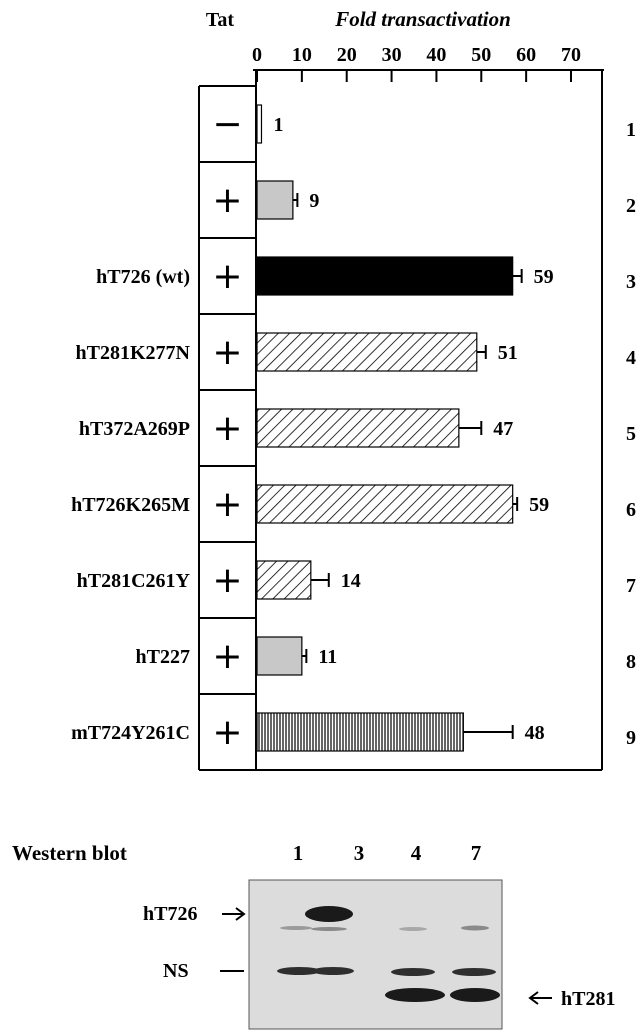 The height and width of the screenshot is (1034, 640). What do you see at coordinates (508, 353) in the screenshot?
I see `data-label: 51` at bounding box center [508, 353].